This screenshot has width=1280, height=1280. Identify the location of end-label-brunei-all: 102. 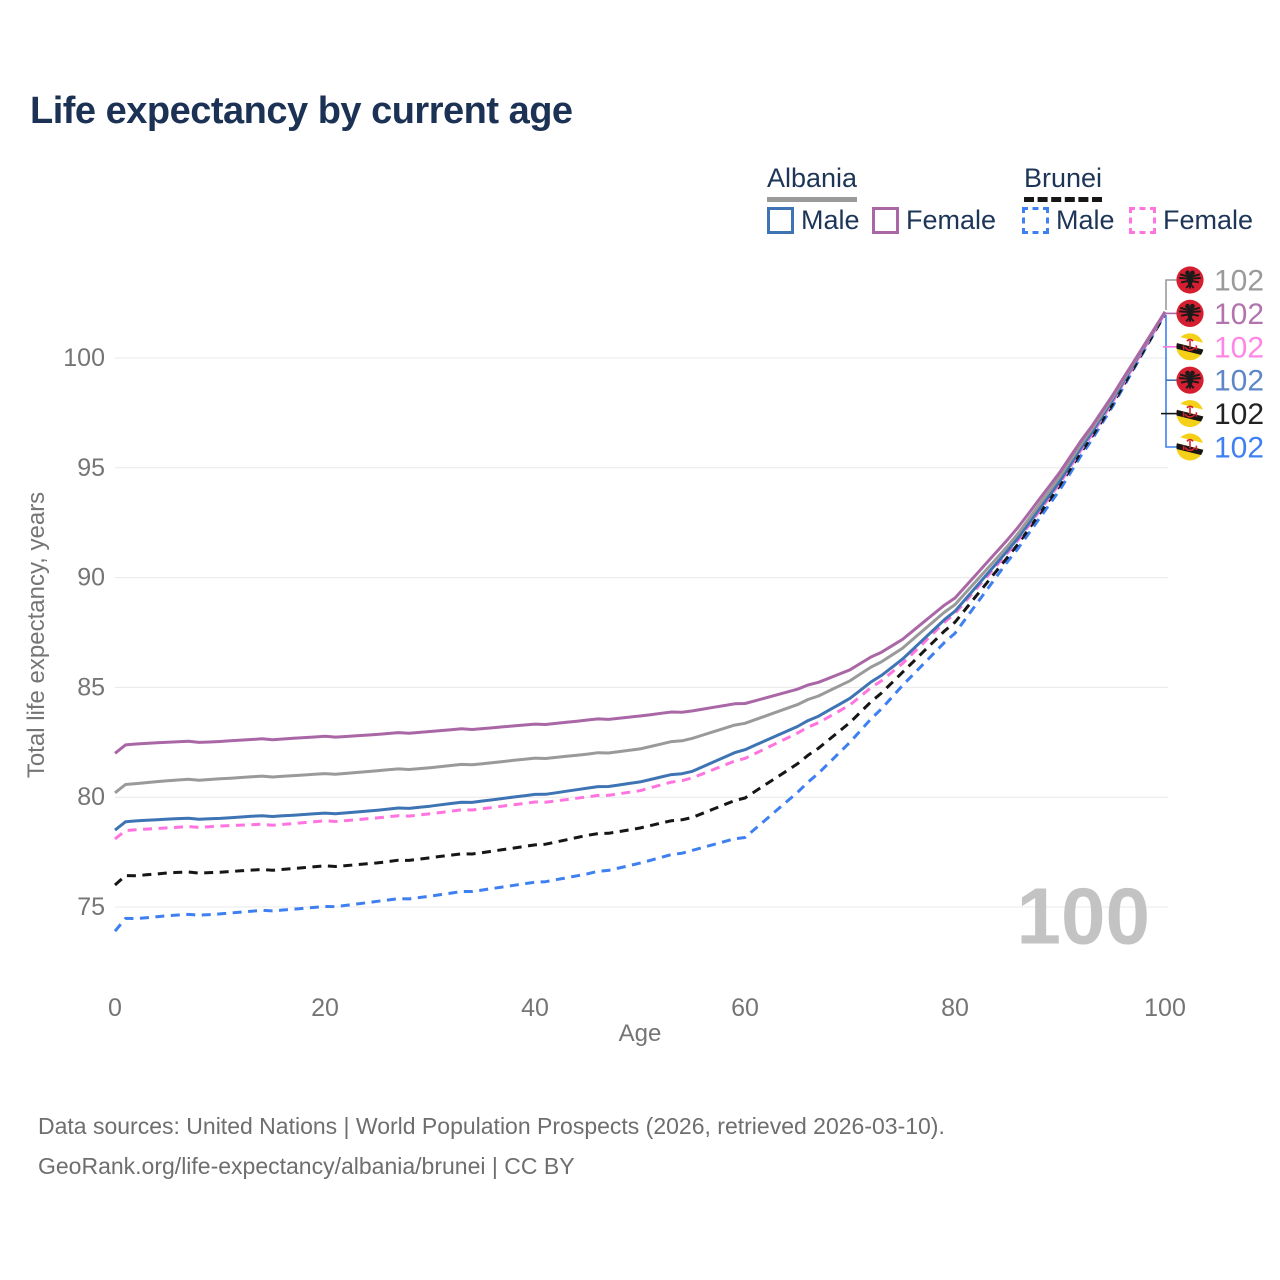
(1218, 414).